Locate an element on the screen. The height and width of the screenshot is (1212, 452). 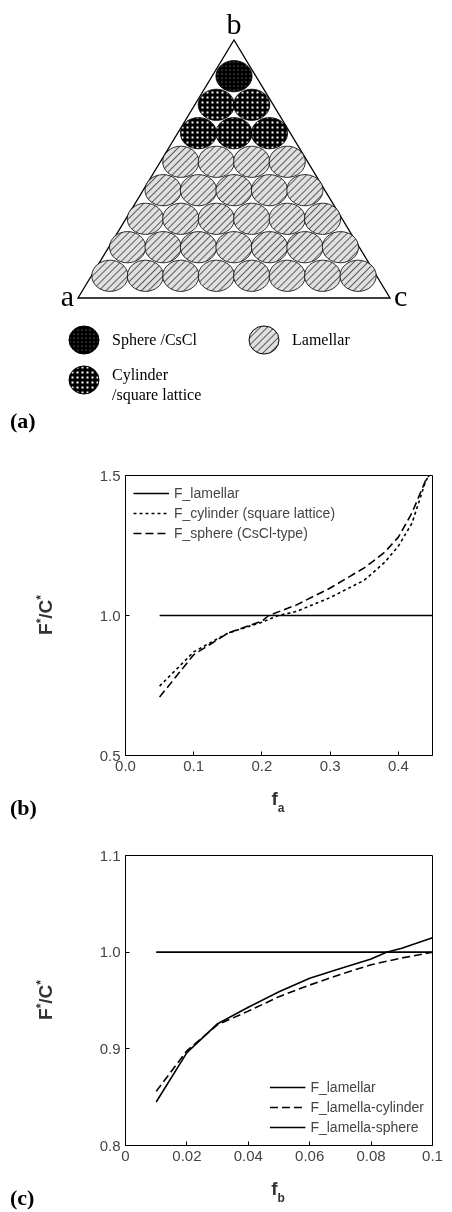
text: b is located at coordinates (234, 23).